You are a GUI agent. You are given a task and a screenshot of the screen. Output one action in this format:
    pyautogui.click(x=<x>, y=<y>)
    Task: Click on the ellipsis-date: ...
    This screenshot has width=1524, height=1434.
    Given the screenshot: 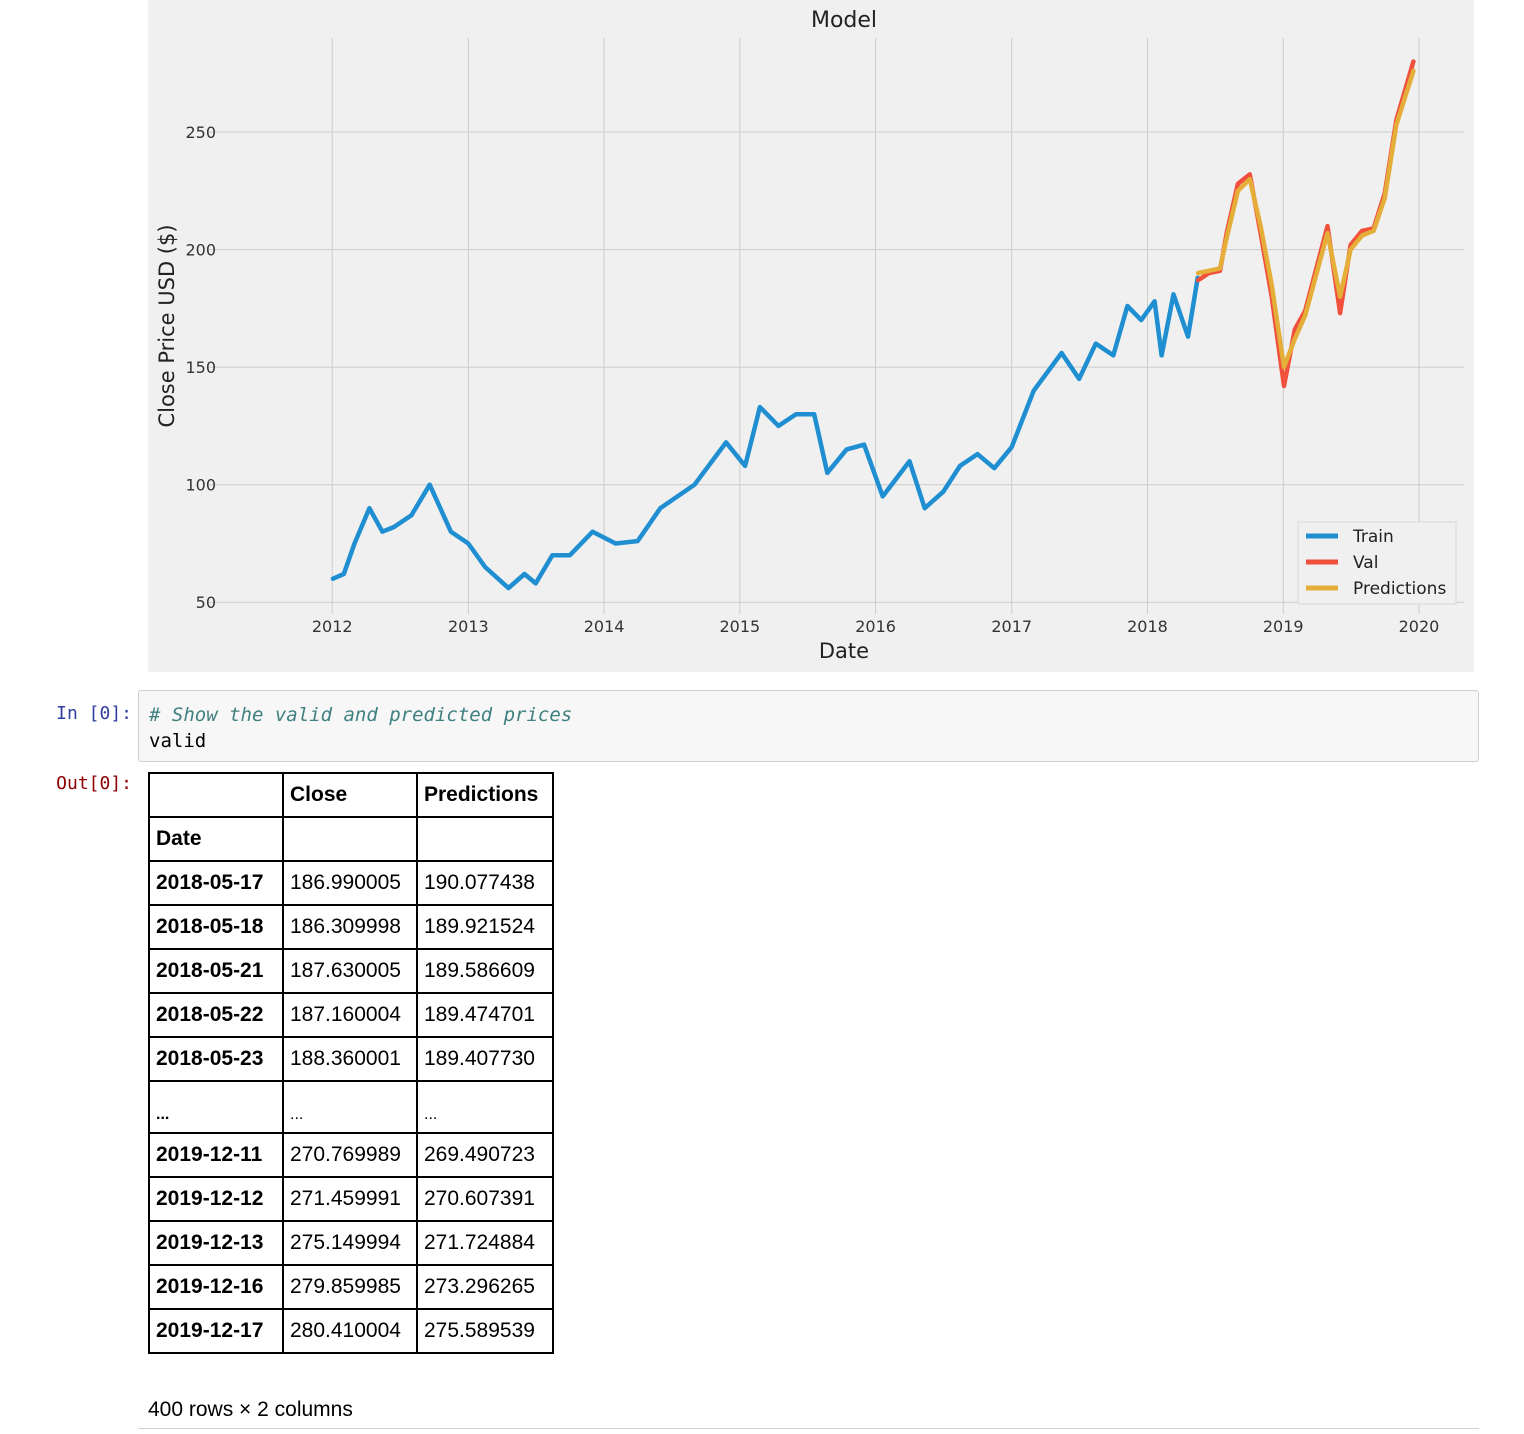 What is the action you would take?
    pyautogui.click(x=216, y=1107)
    